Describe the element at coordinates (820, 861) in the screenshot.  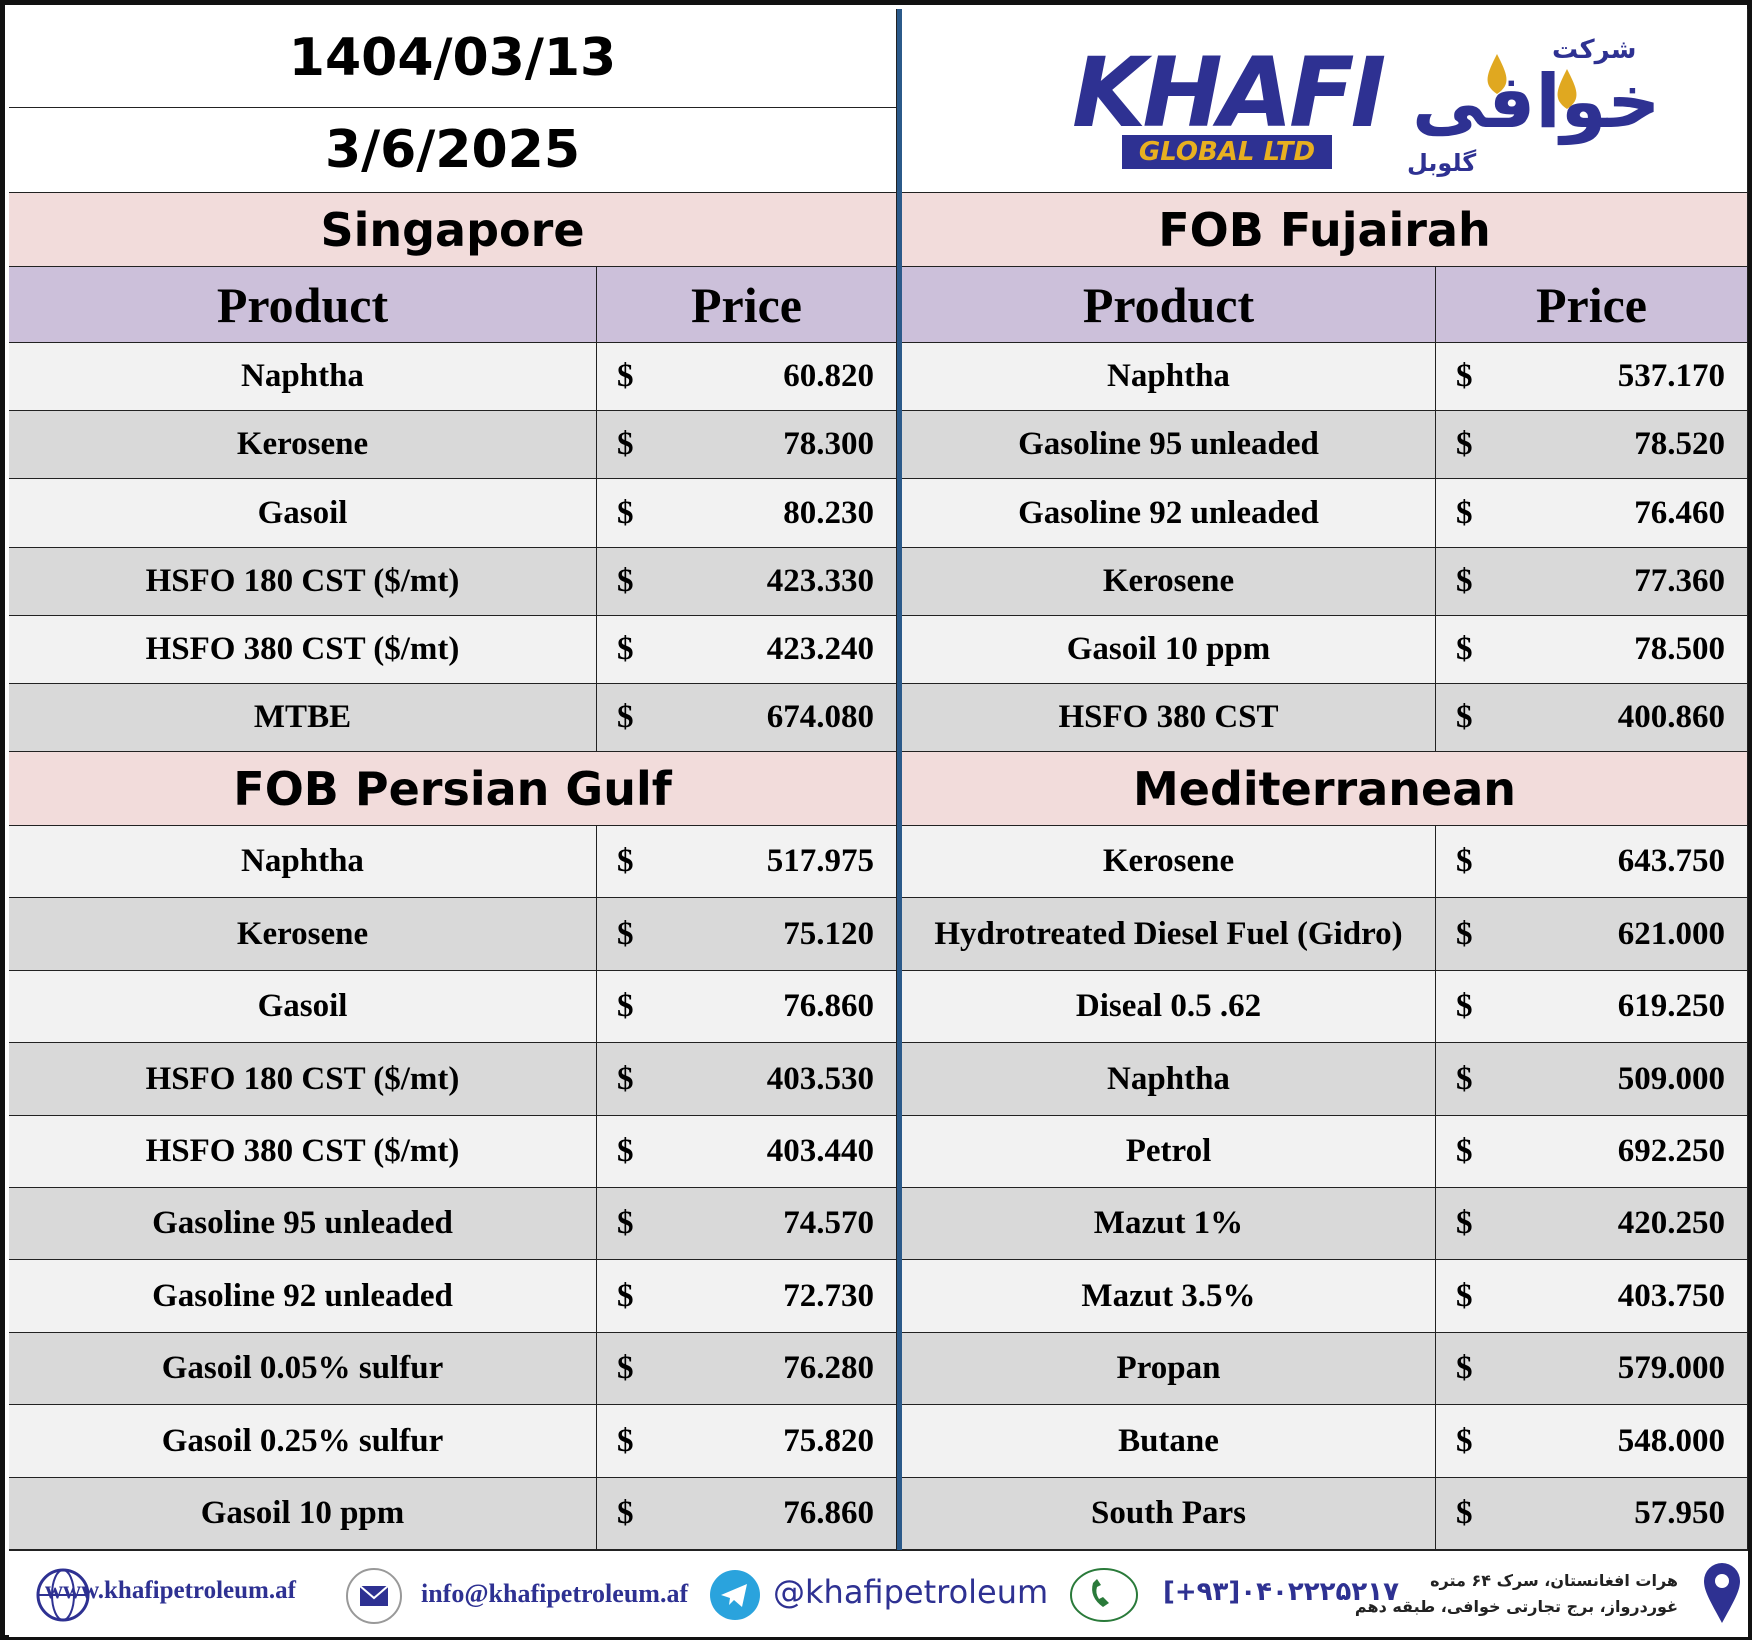
I see `price: 517.975` at that location.